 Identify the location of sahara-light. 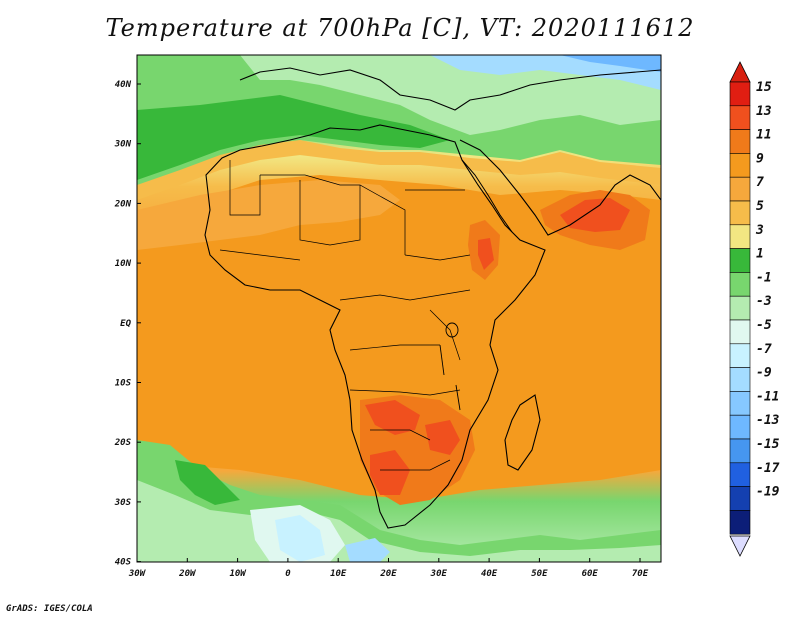
(268, 215).